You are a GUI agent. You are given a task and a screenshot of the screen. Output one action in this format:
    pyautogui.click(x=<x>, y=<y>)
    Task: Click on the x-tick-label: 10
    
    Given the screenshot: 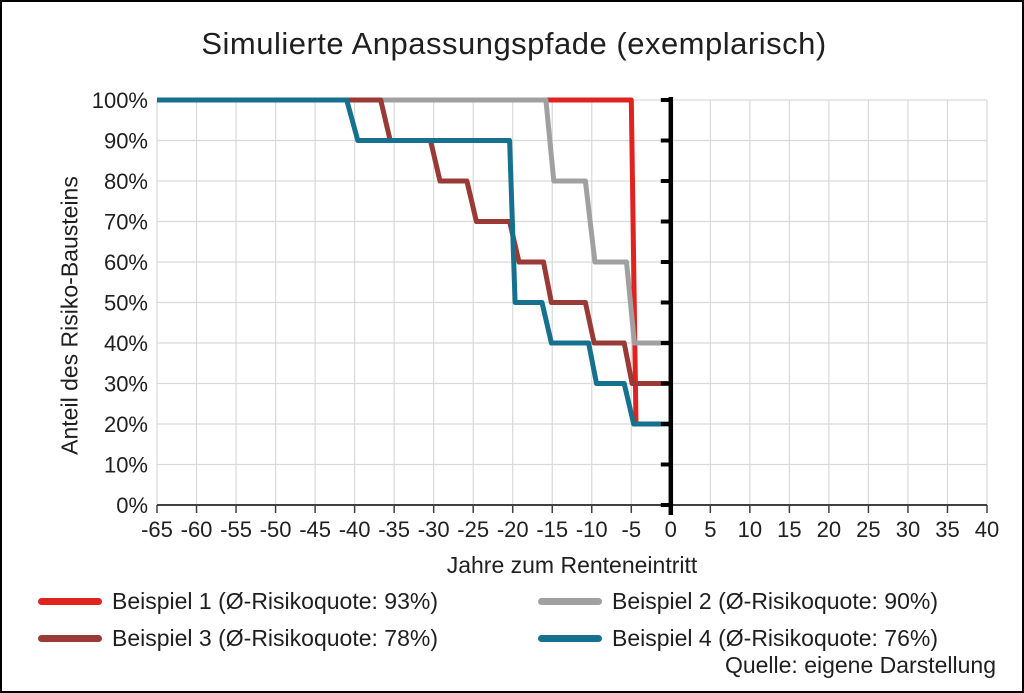 What is the action you would take?
    pyautogui.click(x=750, y=529)
    